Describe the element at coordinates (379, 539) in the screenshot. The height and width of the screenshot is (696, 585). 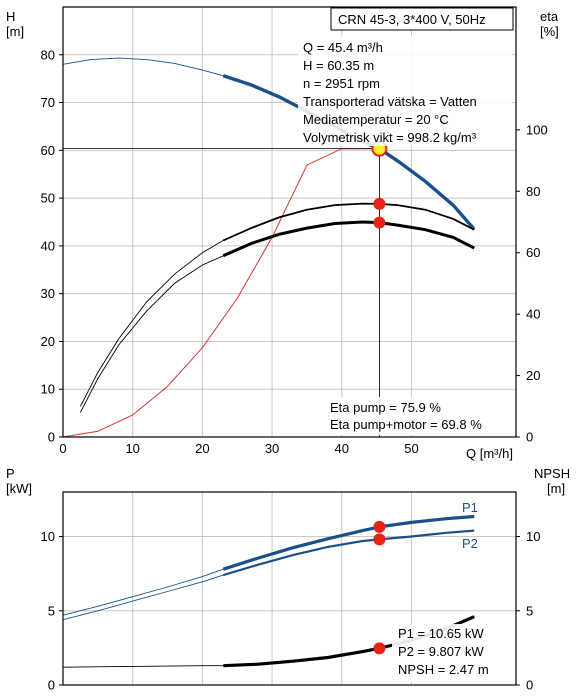
I see `p2-point` at that location.